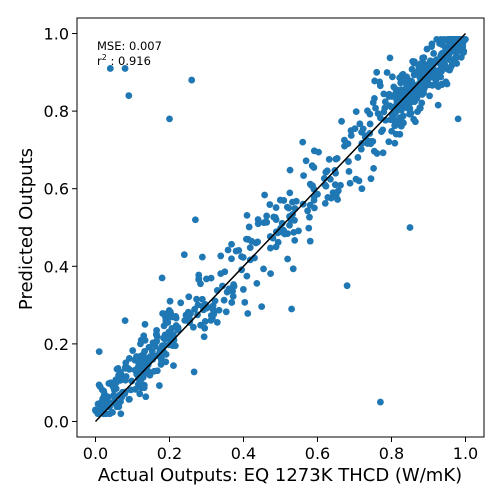 The image size is (504, 504). Describe the element at coordinates (56, 111) in the screenshot. I see `y-tick-label: 0.8` at that location.